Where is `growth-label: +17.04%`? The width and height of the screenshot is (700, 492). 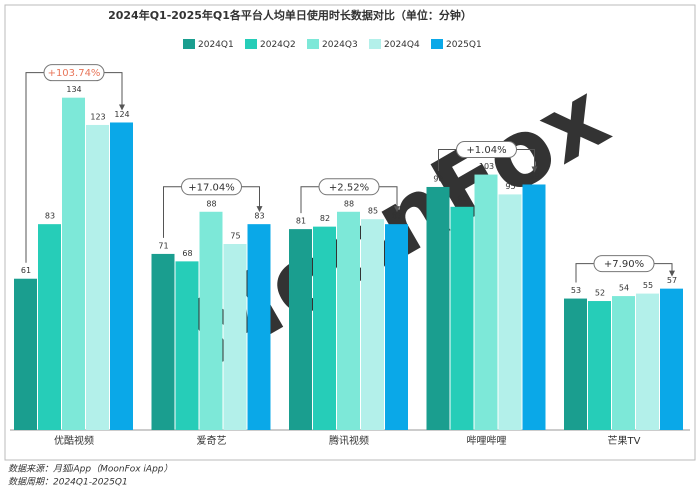
growth-label: +17.04% is located at coordinates (211, 187).